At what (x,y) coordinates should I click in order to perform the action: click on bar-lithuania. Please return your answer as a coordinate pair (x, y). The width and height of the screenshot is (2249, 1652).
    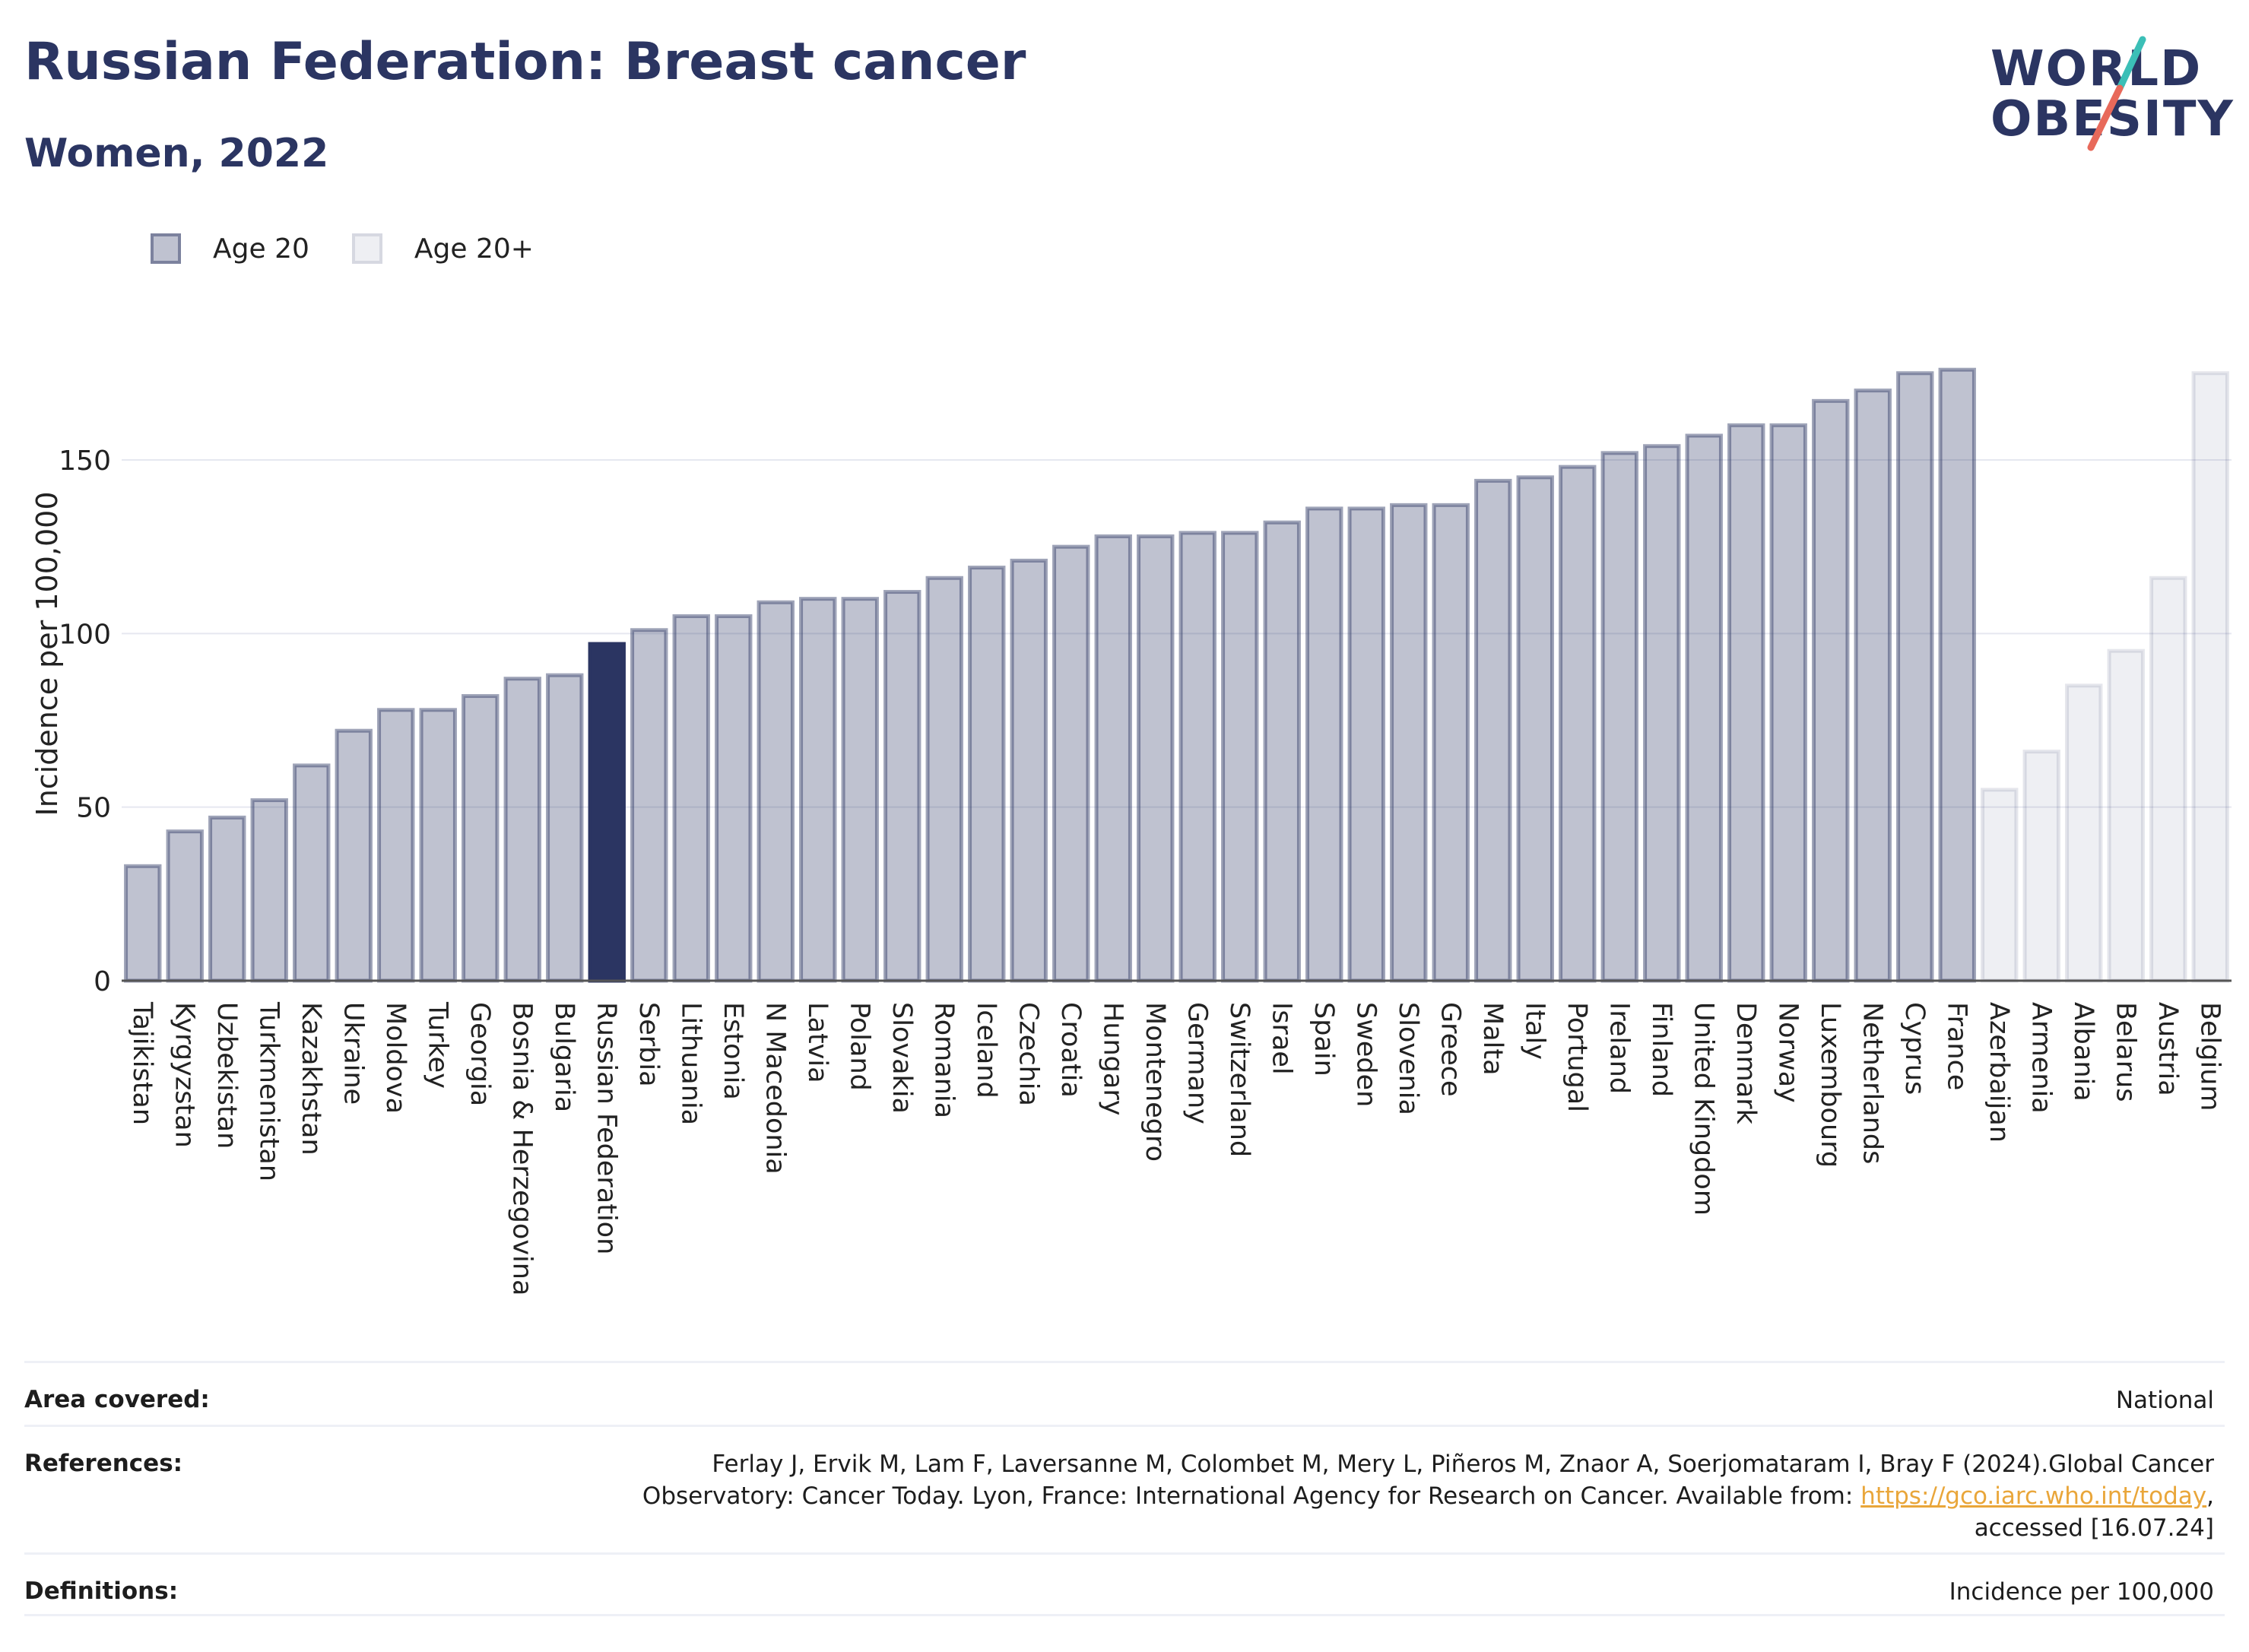
    Looking at the image, I should click on (691, 798).